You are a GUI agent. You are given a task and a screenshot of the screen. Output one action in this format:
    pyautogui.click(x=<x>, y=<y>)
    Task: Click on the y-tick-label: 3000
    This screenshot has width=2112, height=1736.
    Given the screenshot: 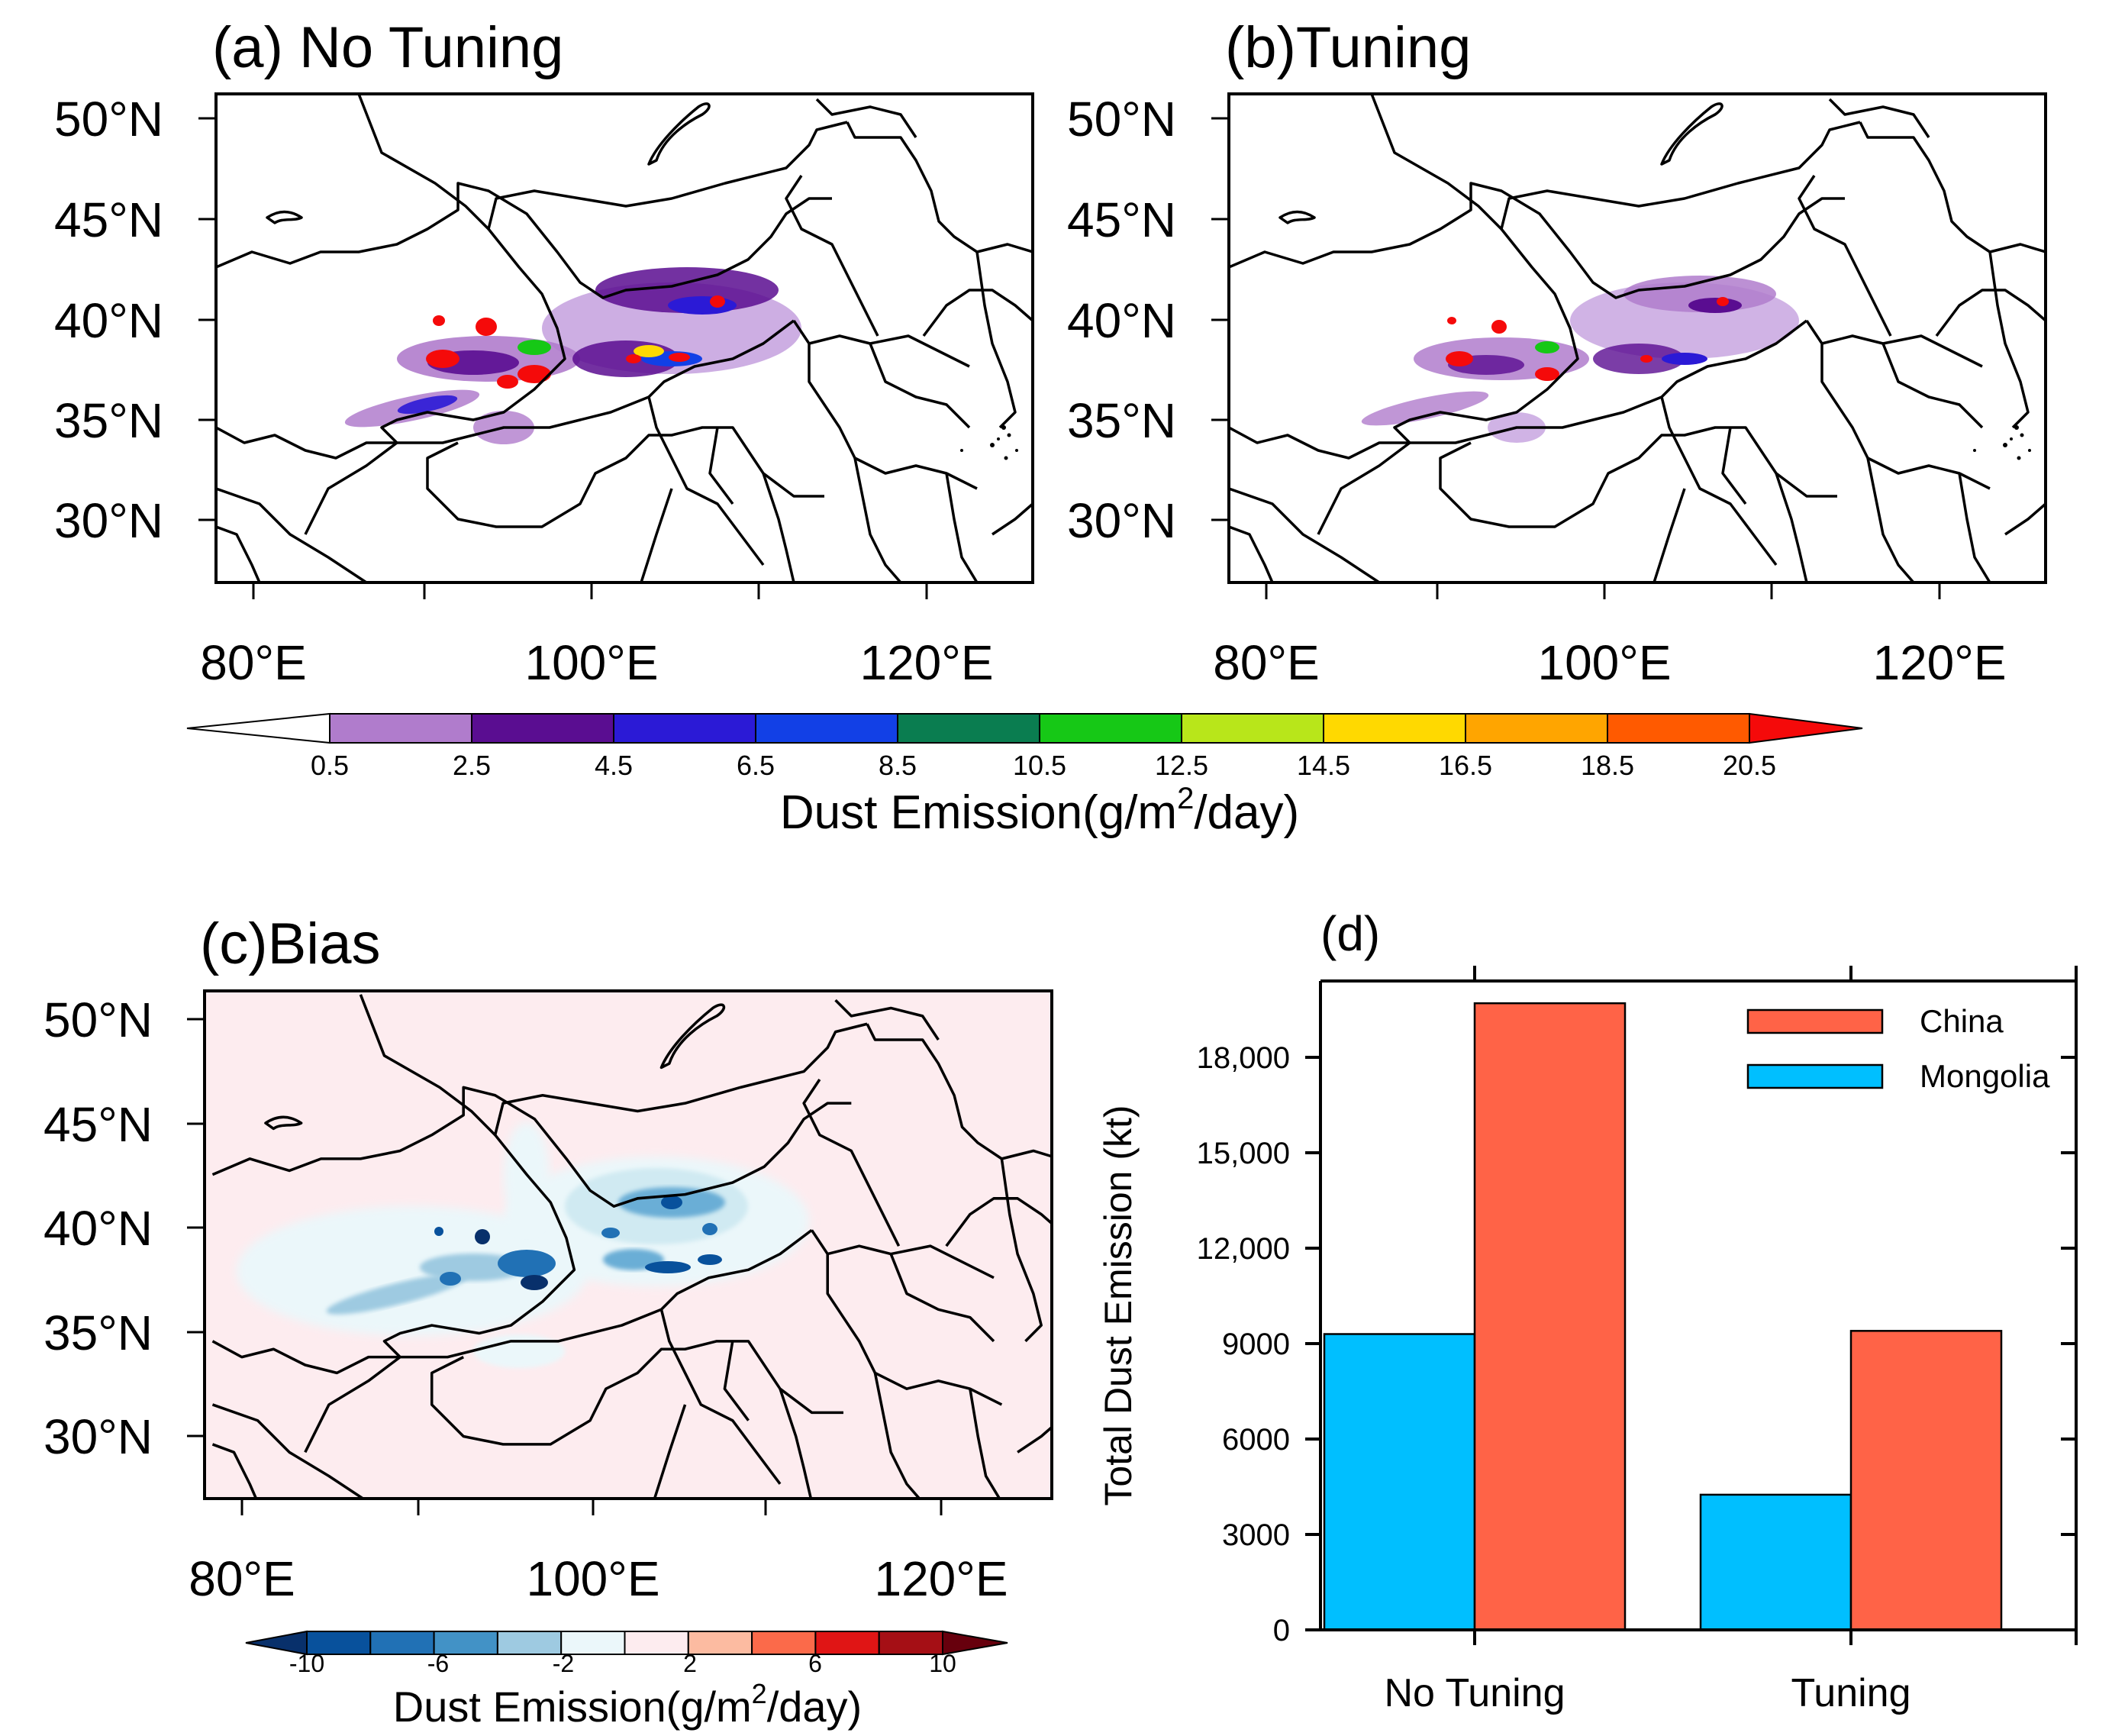 What is the action you would take?
    pyautogui.click(x=1256, y=1535)
    